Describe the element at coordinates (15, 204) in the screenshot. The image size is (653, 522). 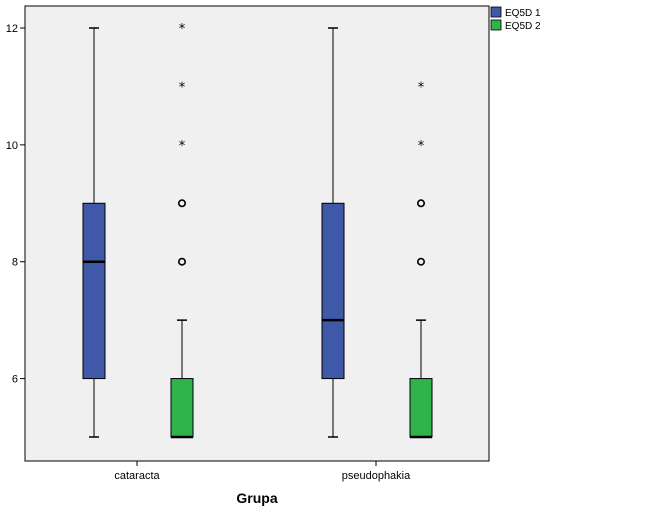
I see `y-axis: 6 8 10 12` at that location.